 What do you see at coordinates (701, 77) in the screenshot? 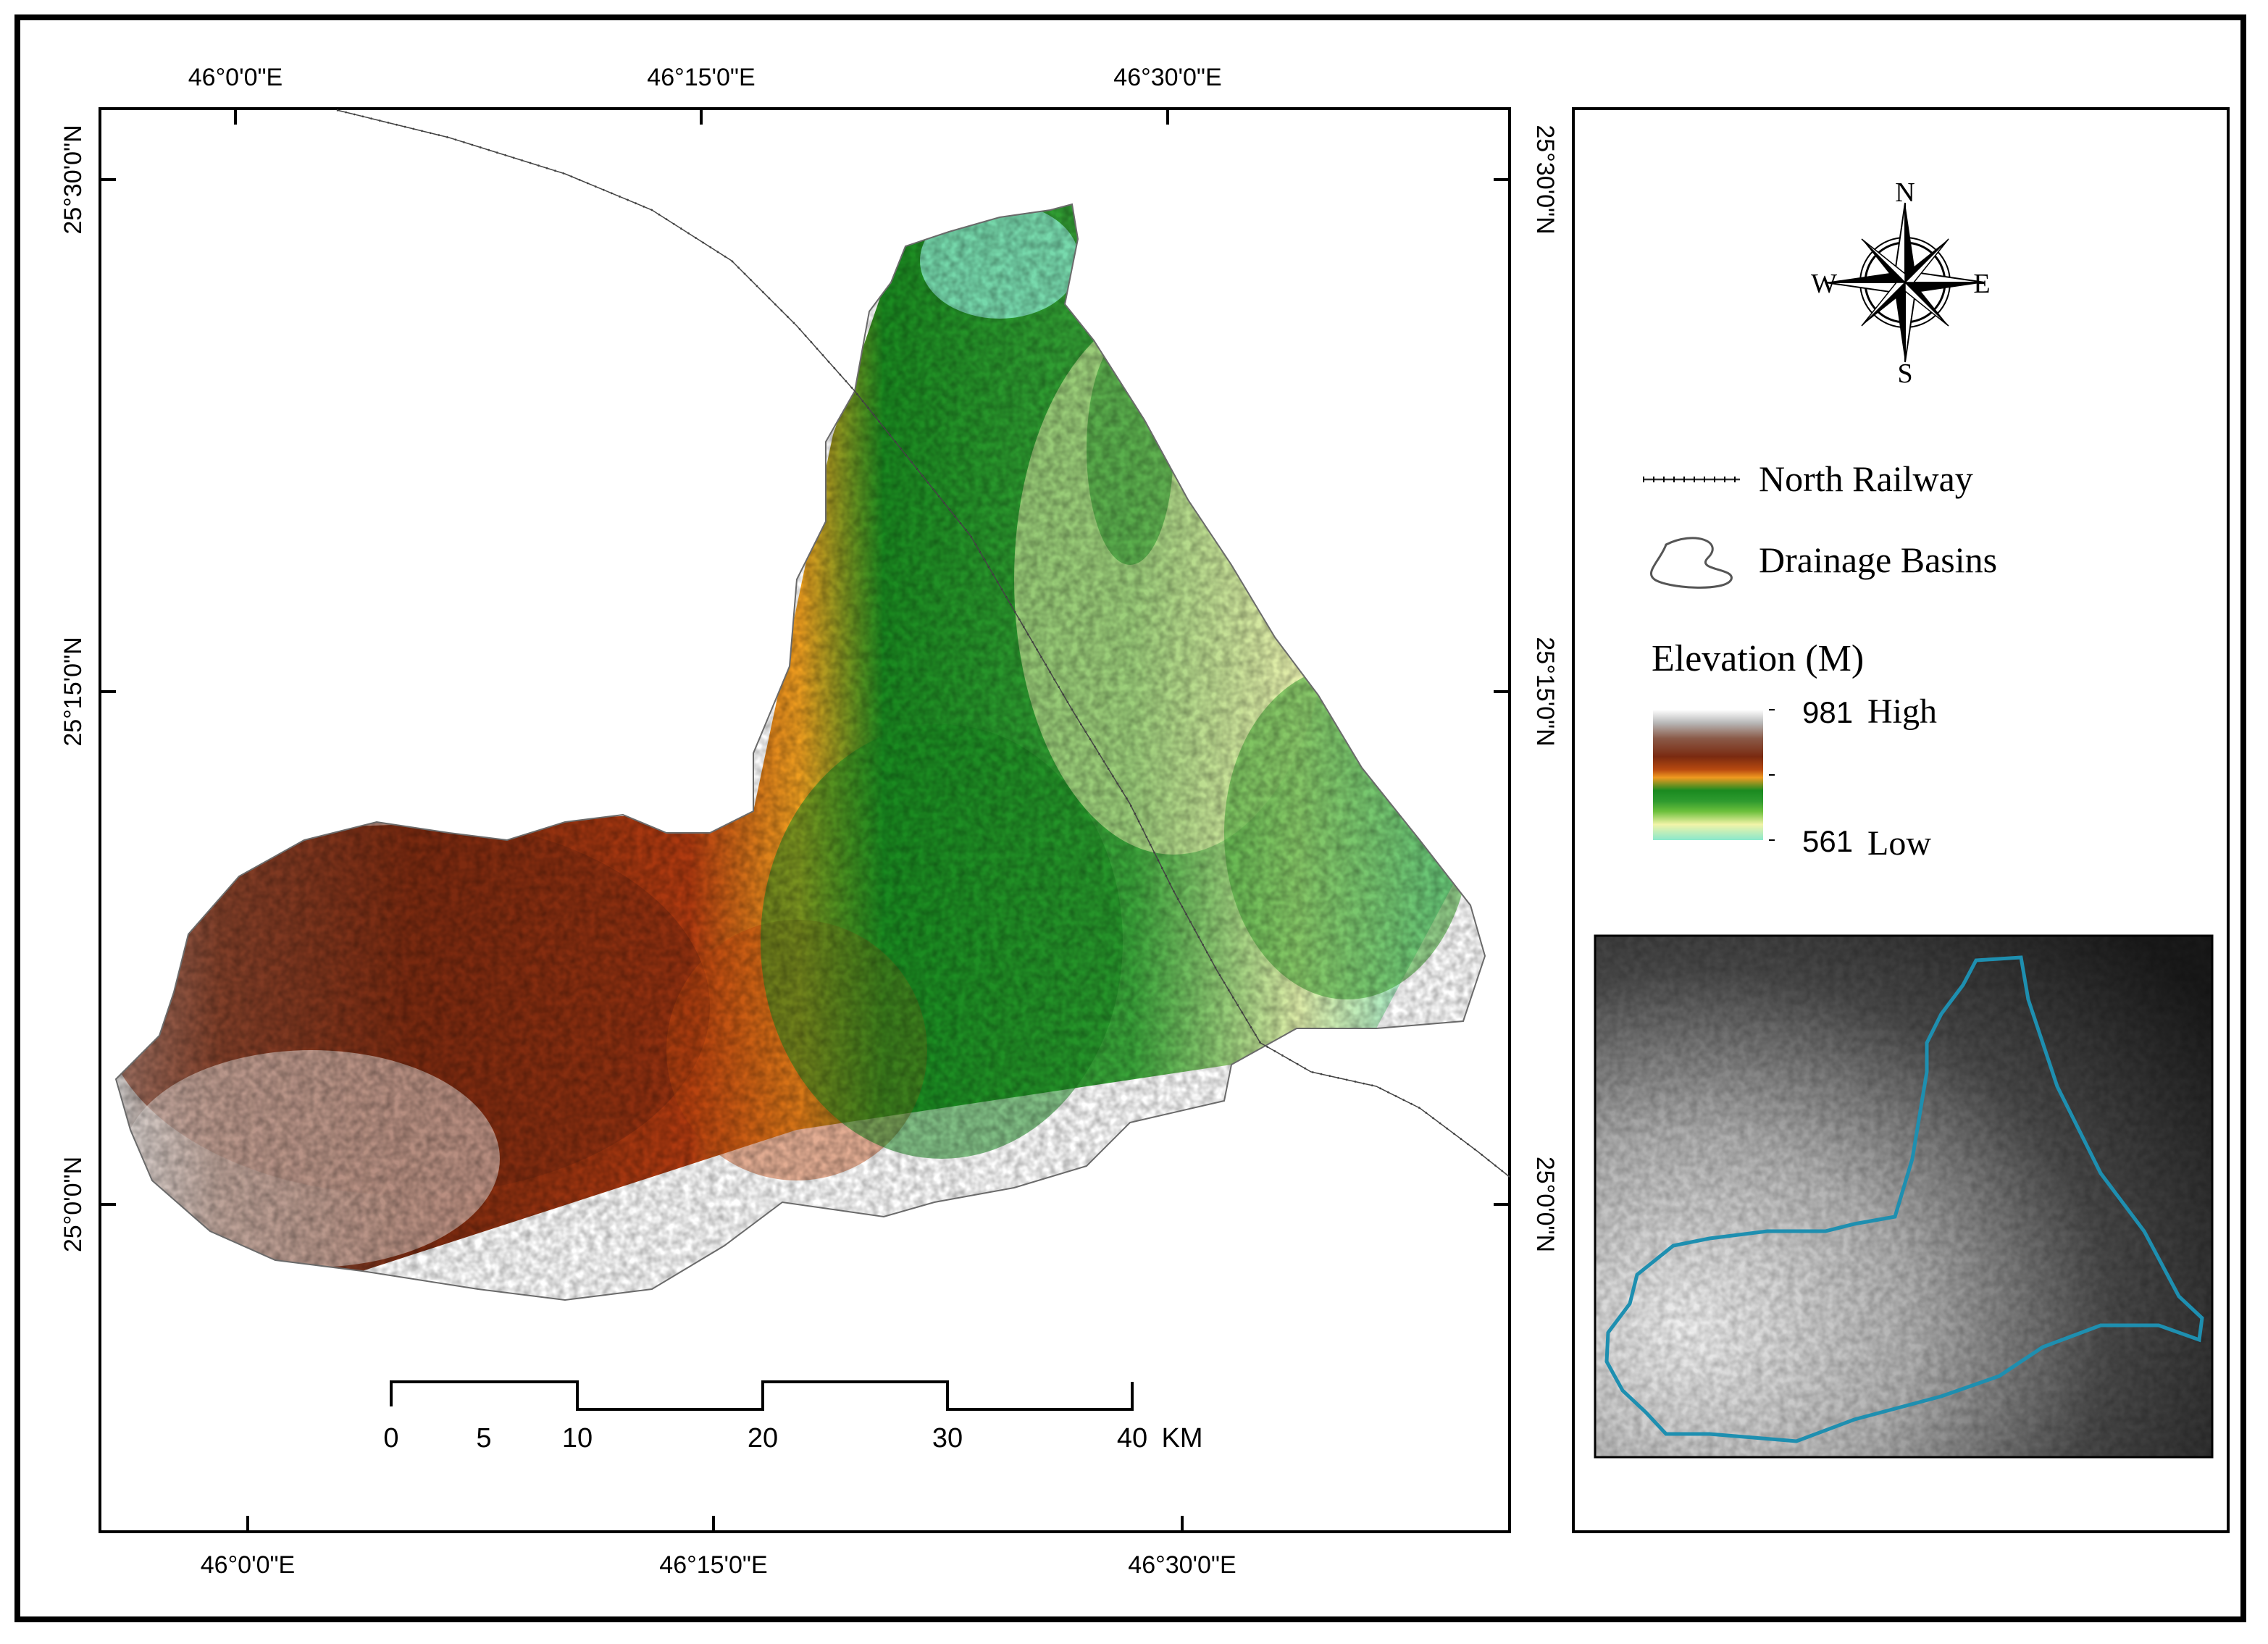
I see `lon-label-top: 46°15'0"E` at bounding box center [701, 77].